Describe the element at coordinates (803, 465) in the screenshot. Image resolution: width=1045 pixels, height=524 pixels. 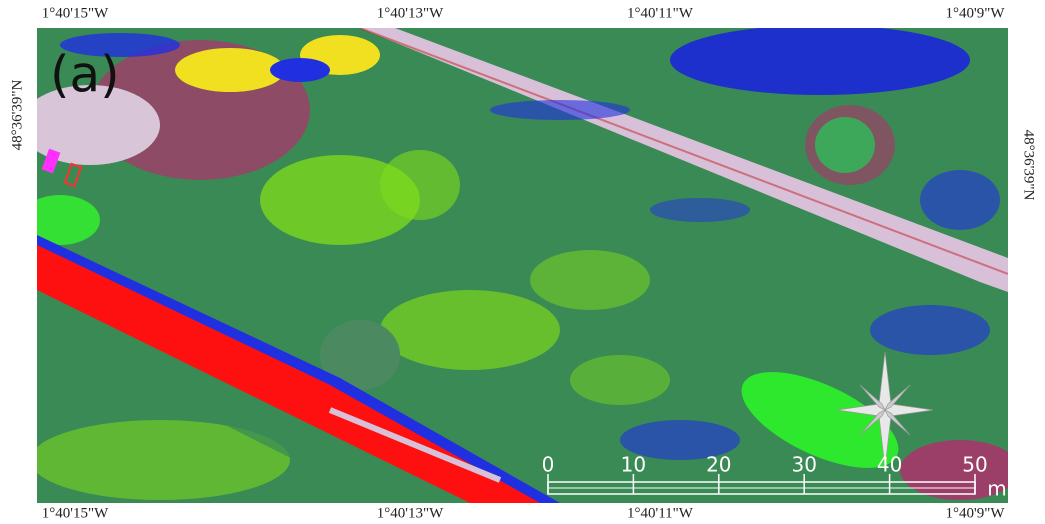
I see `scale-label: 30` at that location.